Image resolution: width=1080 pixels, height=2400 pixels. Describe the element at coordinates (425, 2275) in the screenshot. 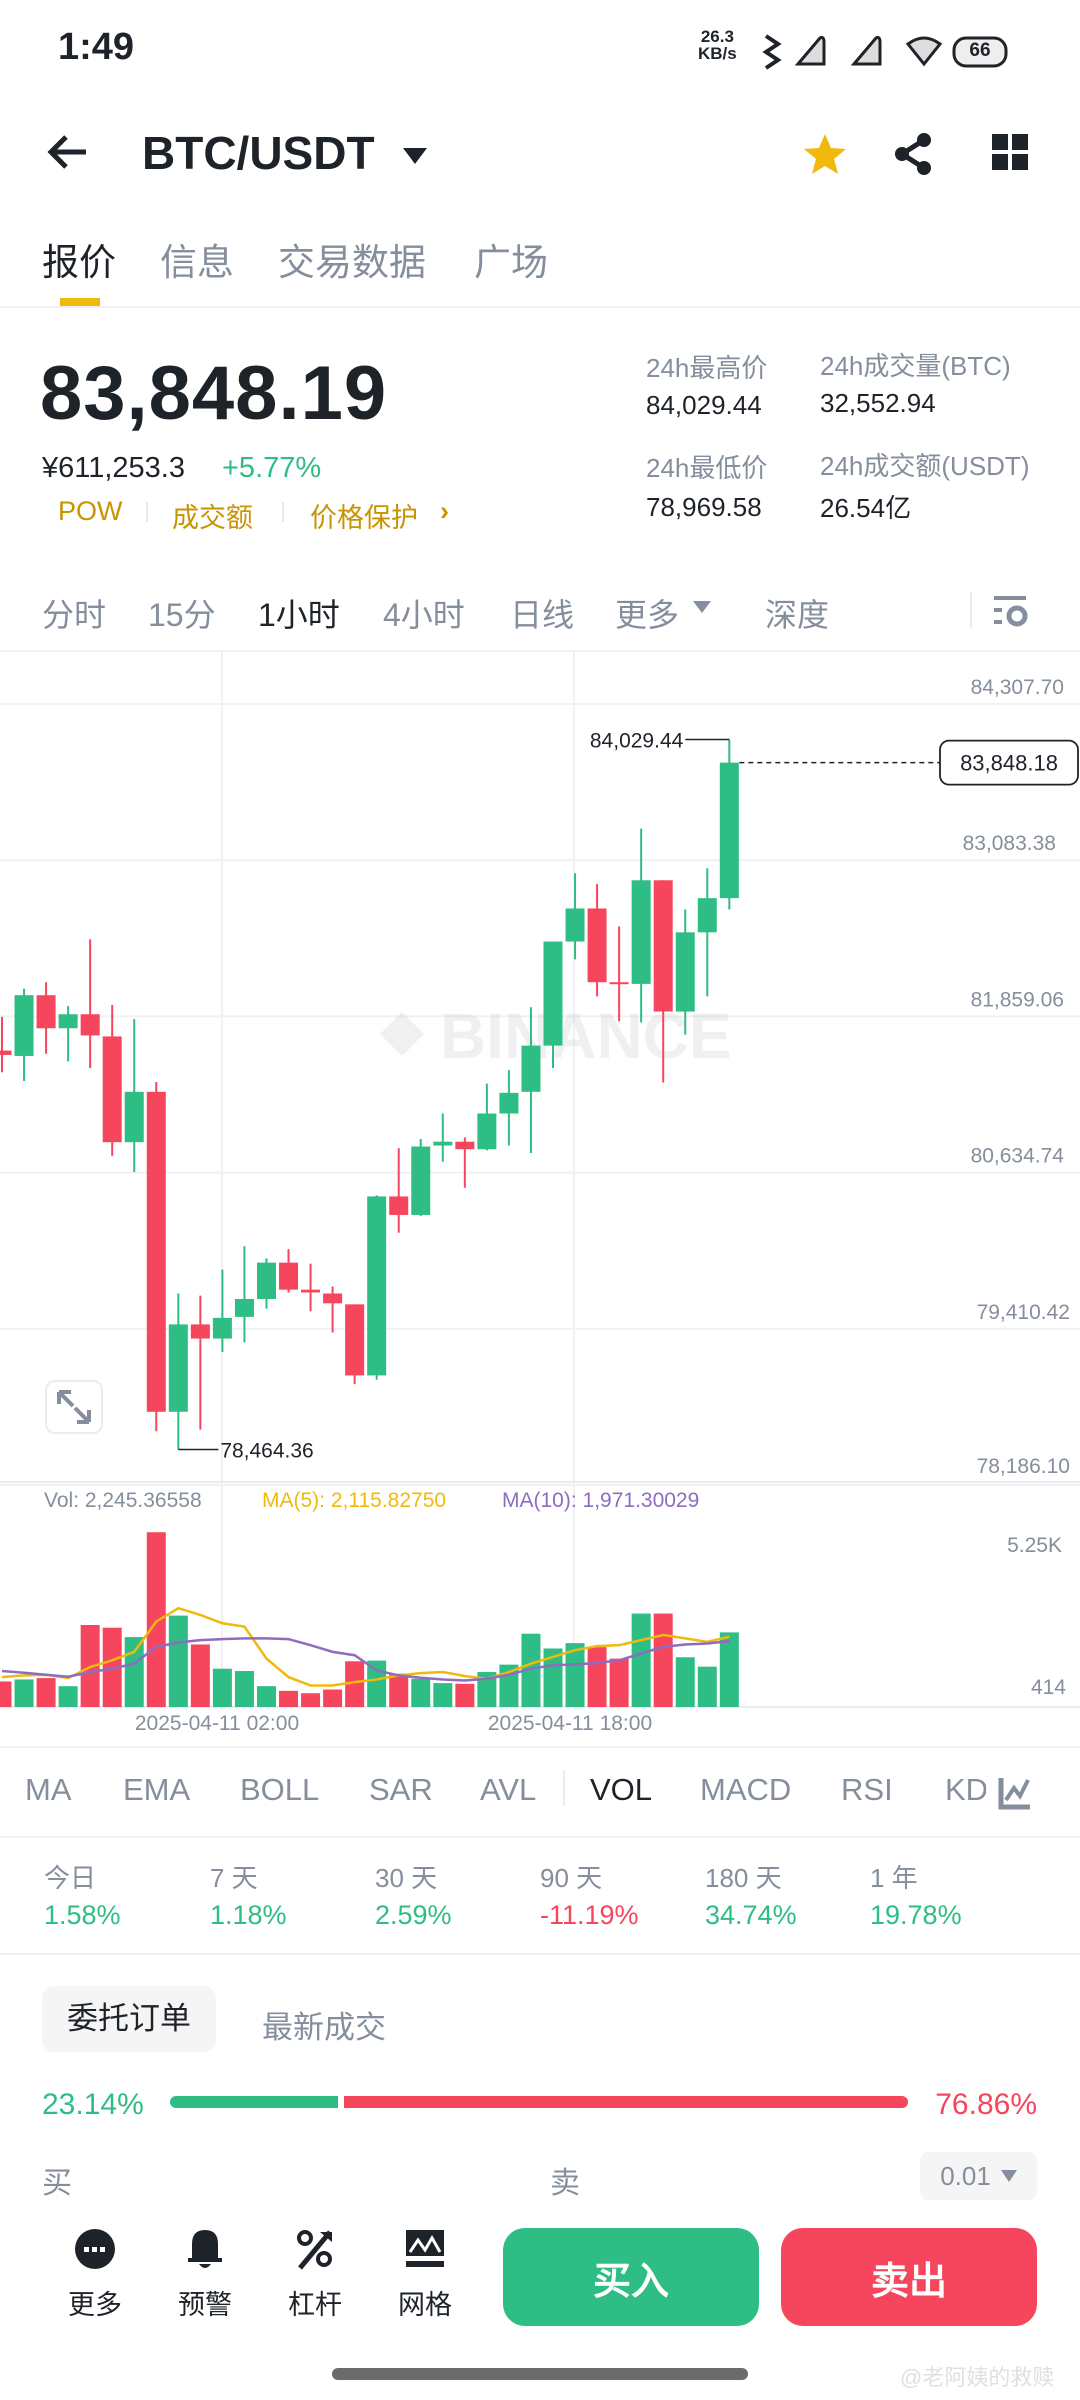

I see `grid-trading-button: 网格` at that location.